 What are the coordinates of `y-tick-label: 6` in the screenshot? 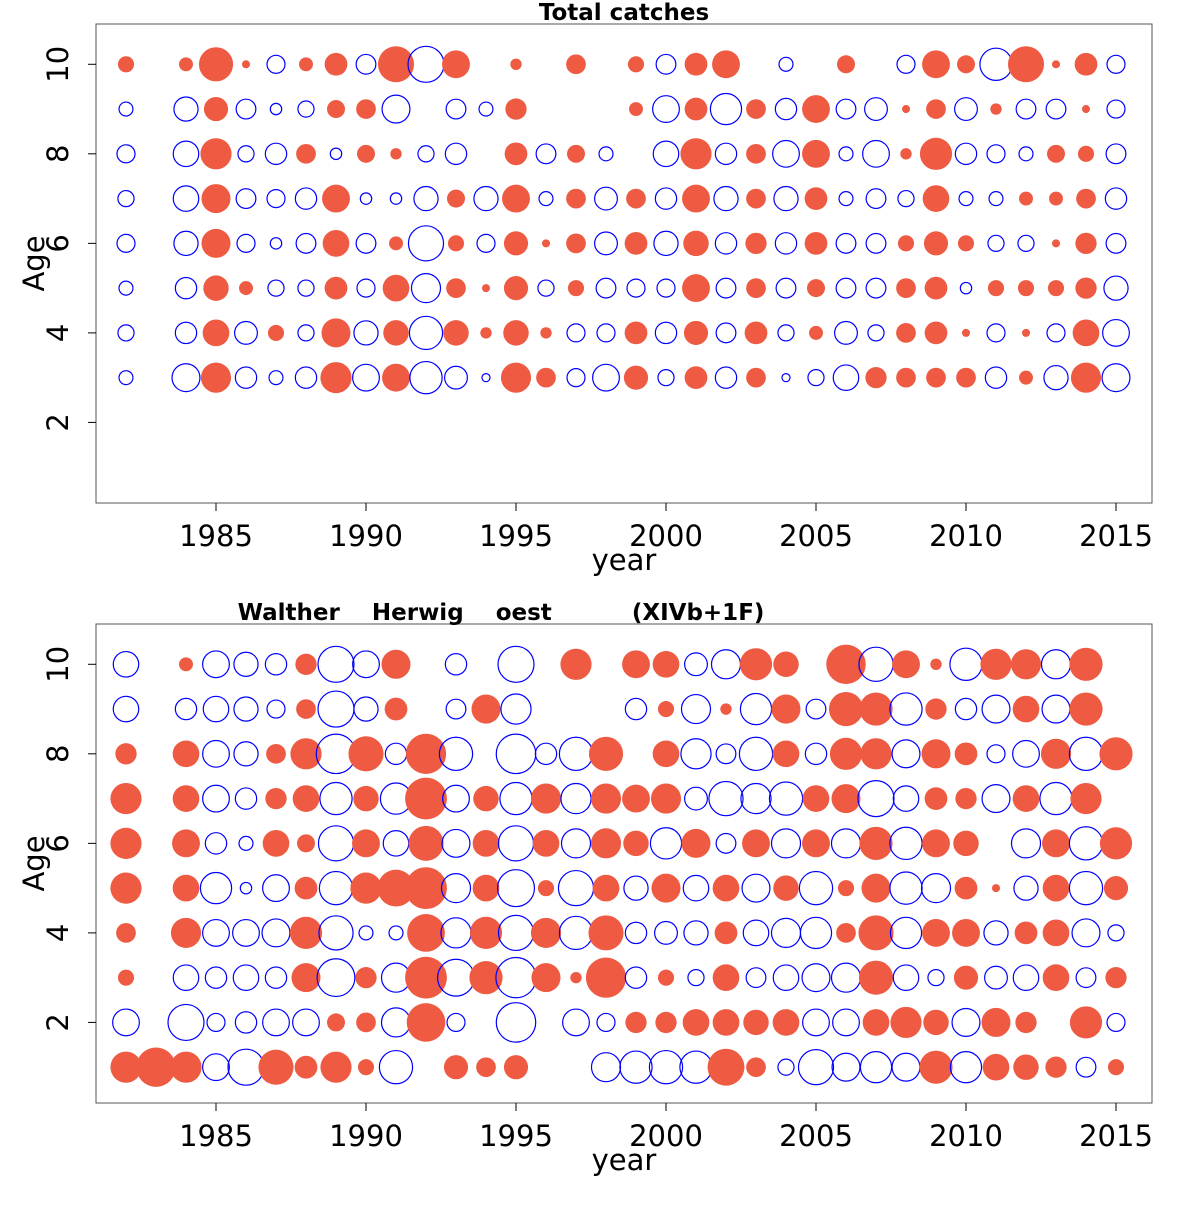 It's located at (58, 843).